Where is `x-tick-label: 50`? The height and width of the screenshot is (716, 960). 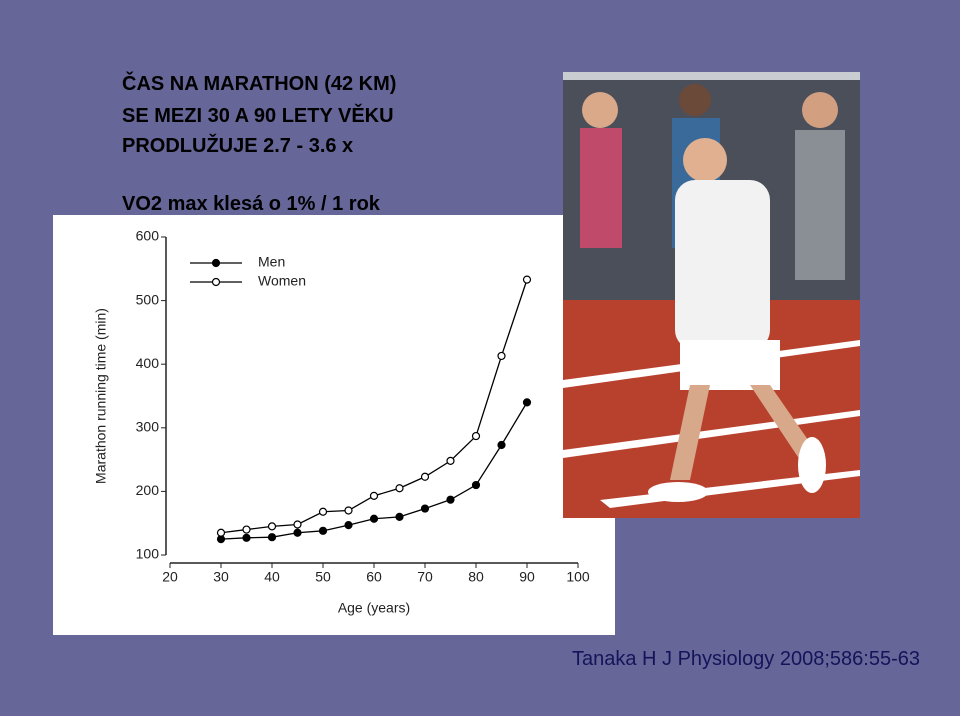 x-tick-label: 50 is located at coordinates (323, 577).